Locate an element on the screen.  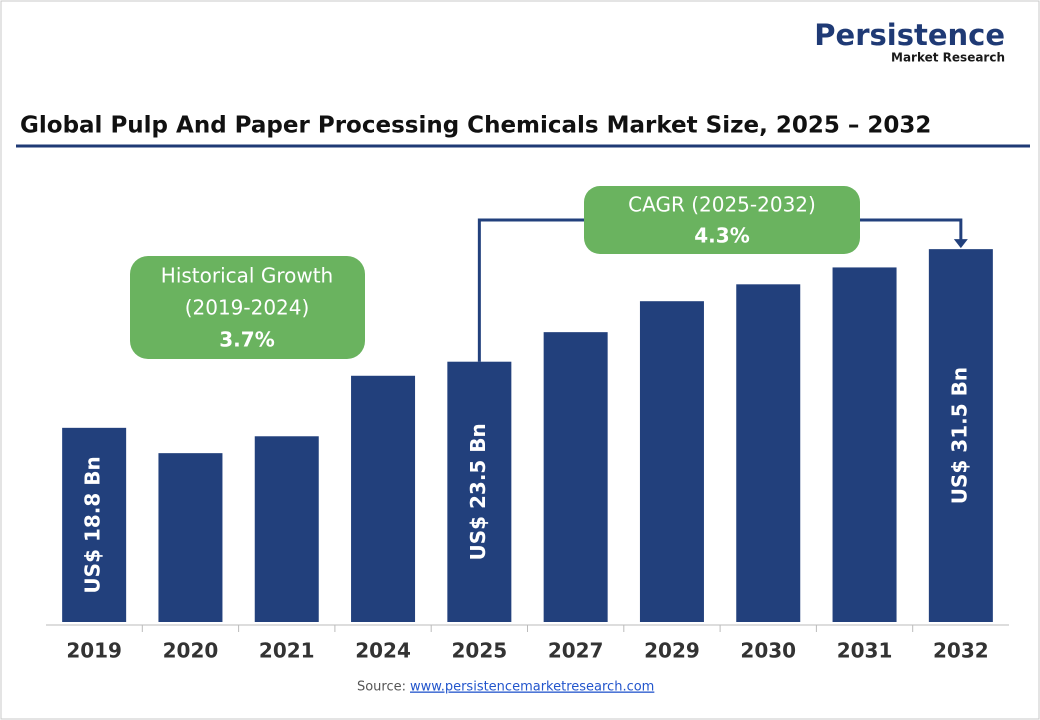
x-tick-label: 2019 is located at coordinates (94, 651).